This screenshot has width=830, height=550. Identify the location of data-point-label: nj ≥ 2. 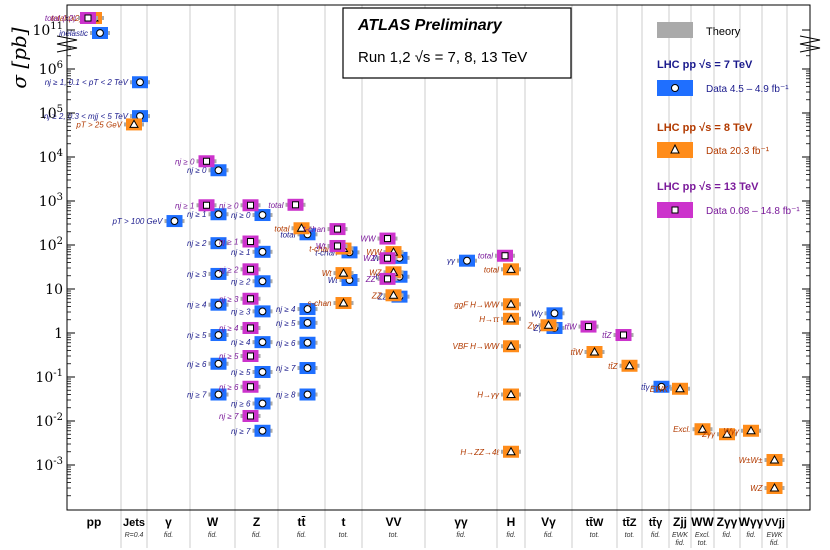
(229, 269).